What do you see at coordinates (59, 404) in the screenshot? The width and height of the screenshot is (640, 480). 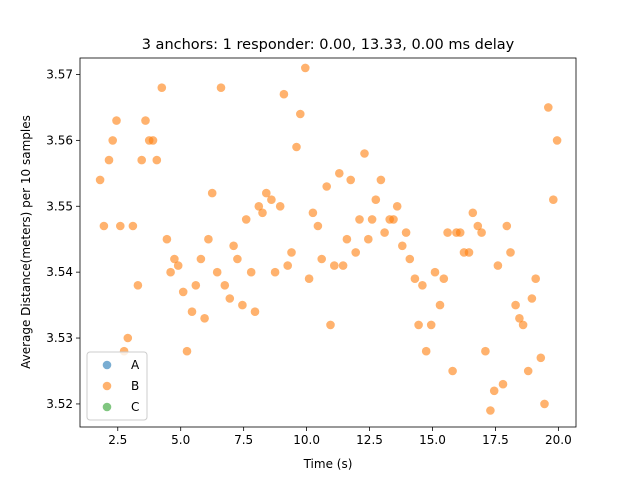 I see `y-tick-label: 3.52` at bounding box center [59, 404].